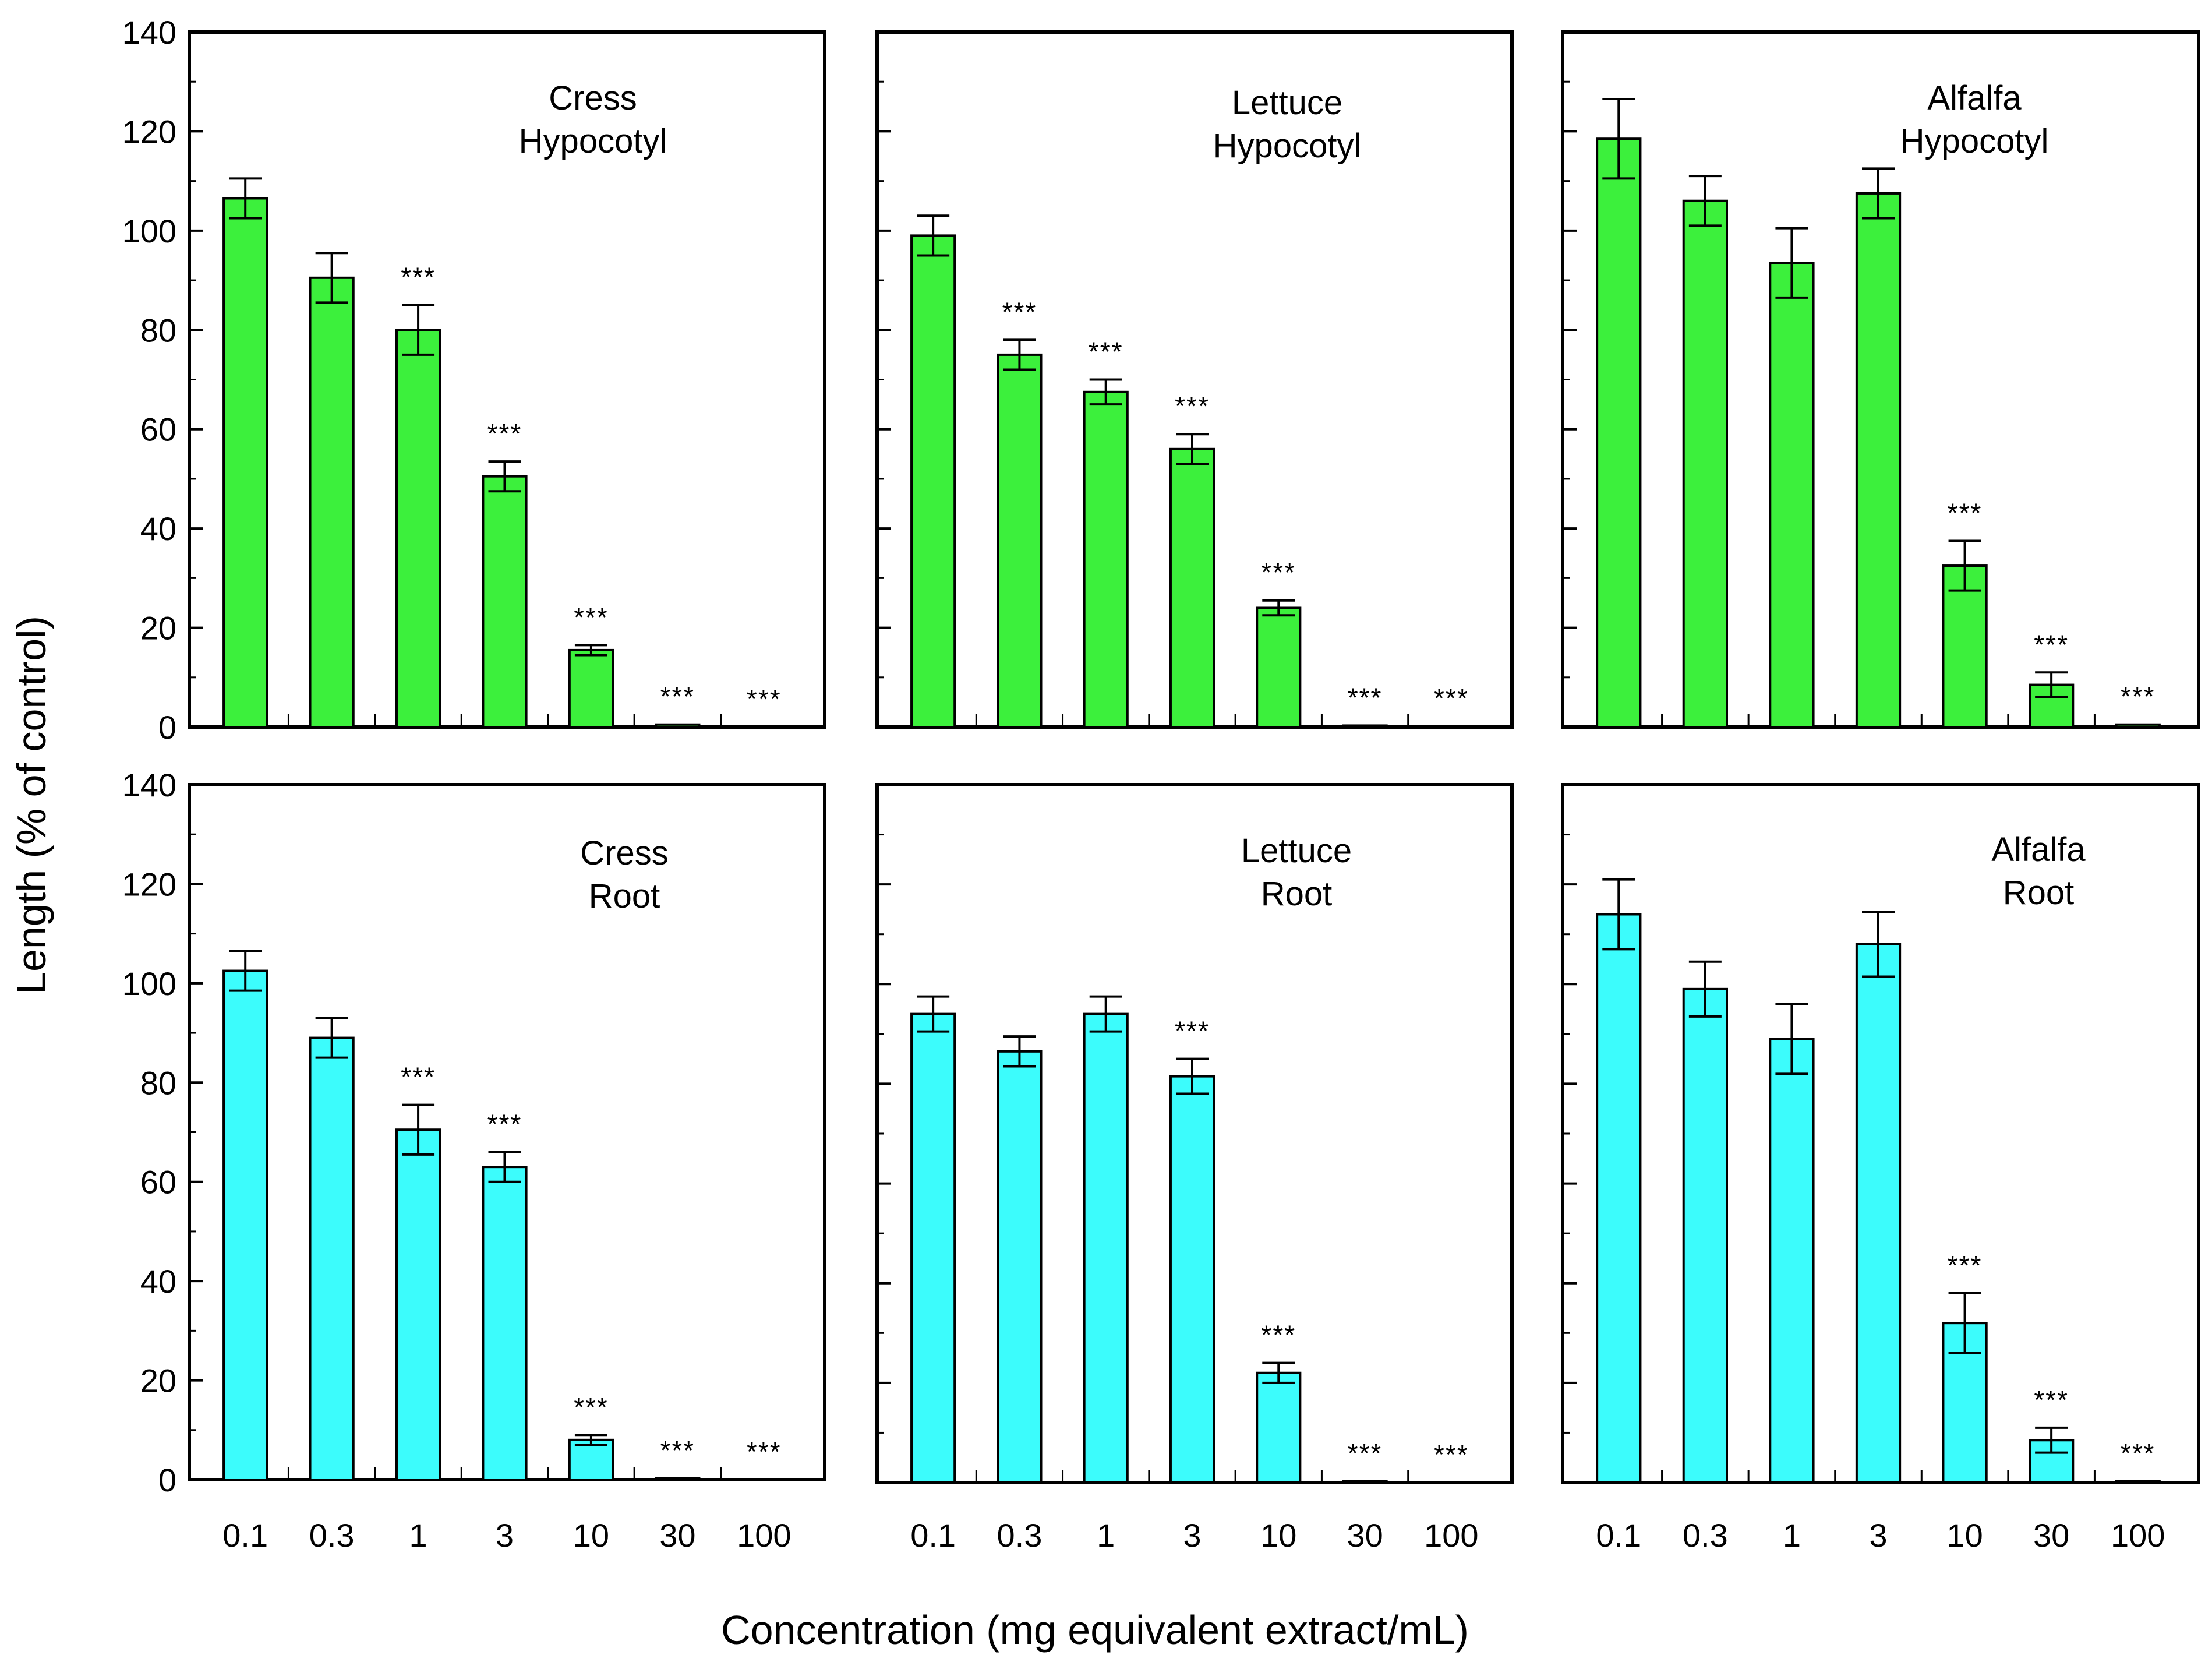 This screenshot has width=2212, height=1669. I want to click on y-tick-label: 140, so click(149, 32).